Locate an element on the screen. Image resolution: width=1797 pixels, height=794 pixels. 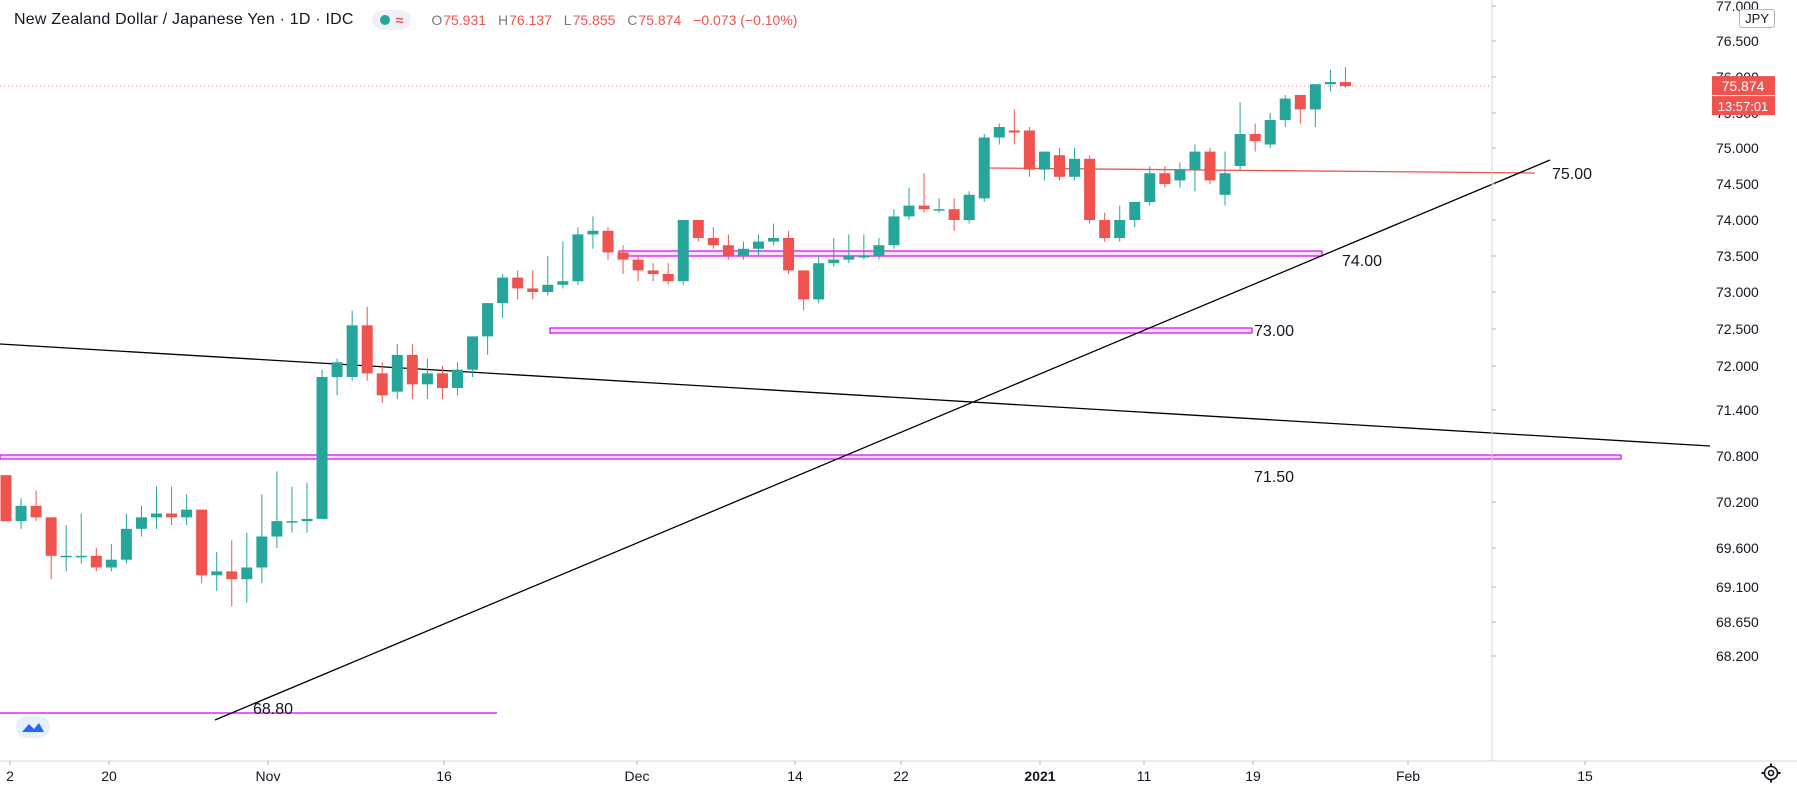
wave-icon: ≈ is located at coordinates (399, 20).